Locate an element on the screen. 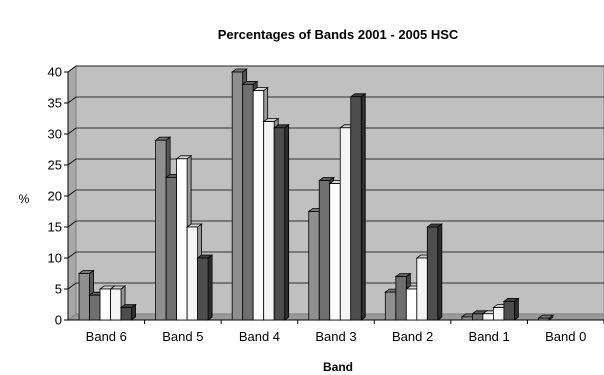 The height and width of the screenshot is (375, 604). y-tick-label: 0 is located at coordinates (58, 320).